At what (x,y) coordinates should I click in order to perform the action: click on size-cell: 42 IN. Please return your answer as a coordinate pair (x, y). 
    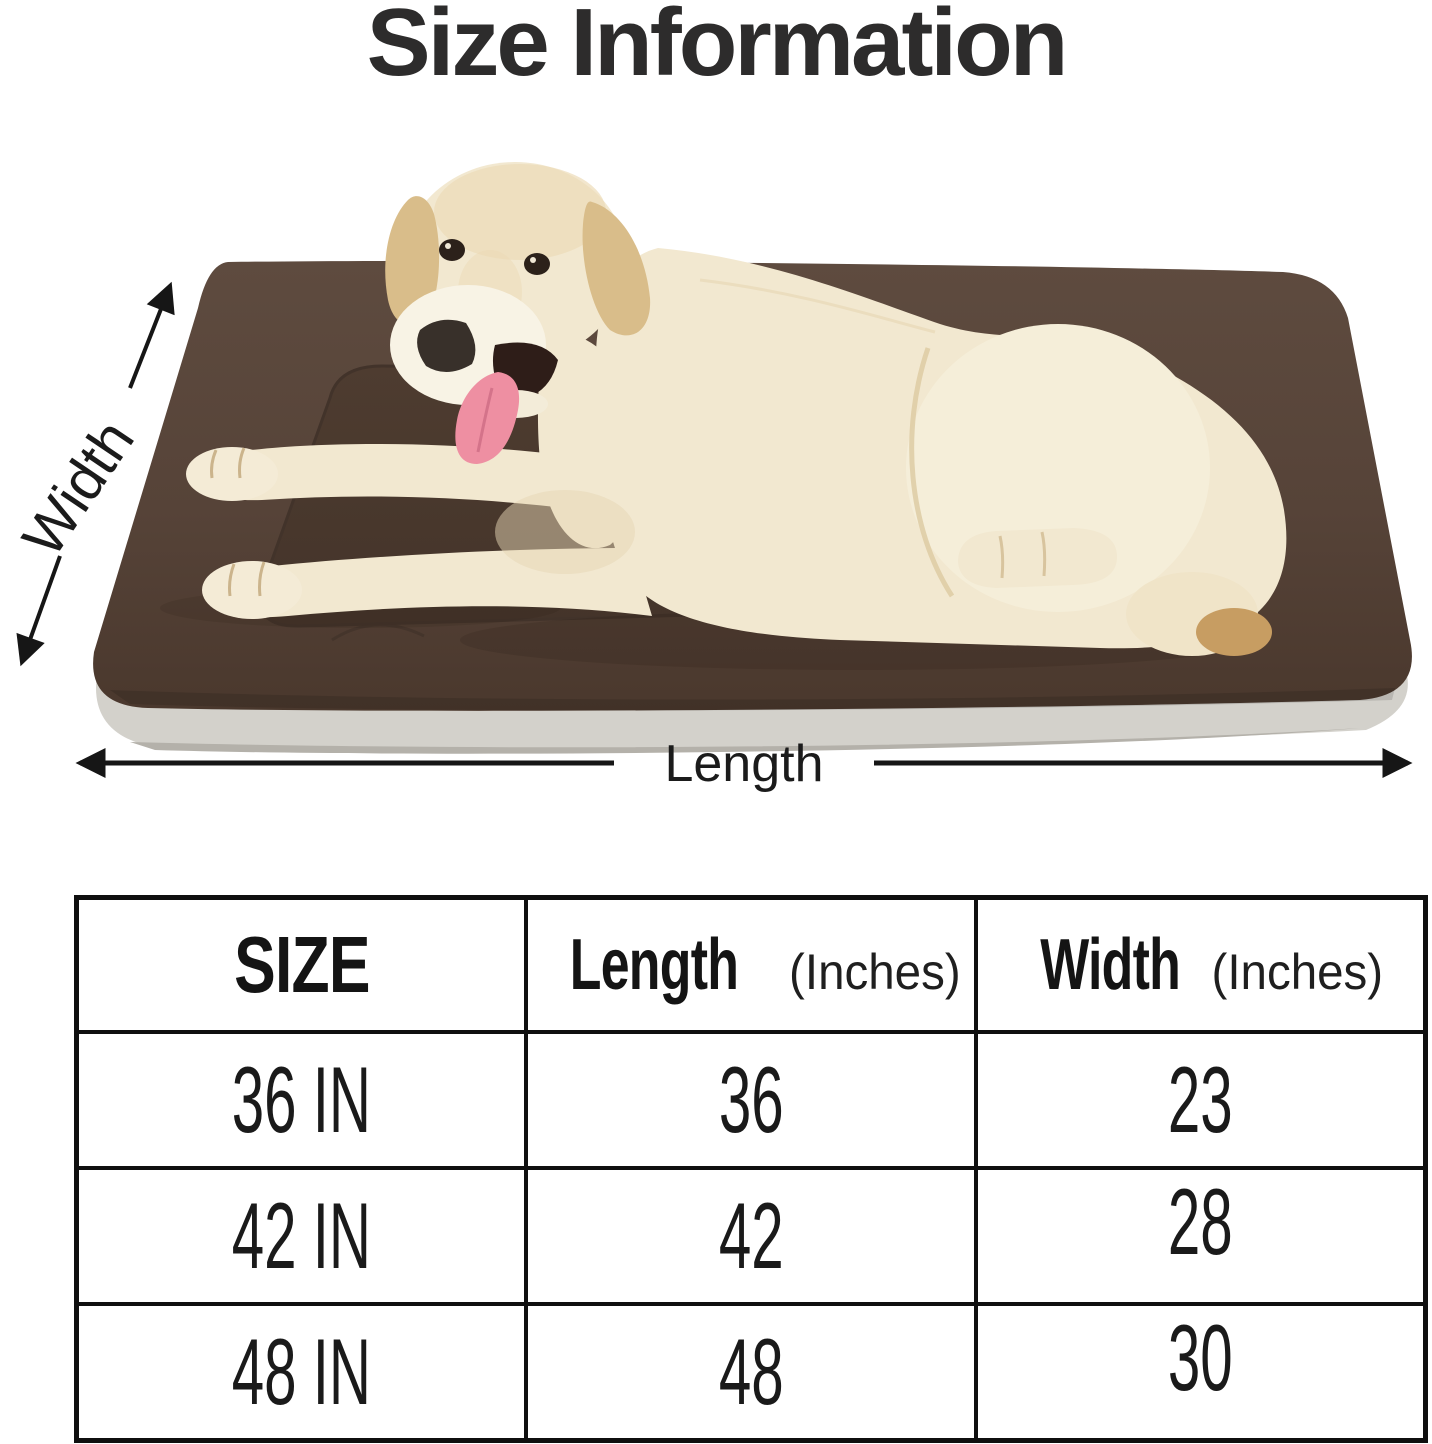
    Looking at the image, I should click on (301, 1236).